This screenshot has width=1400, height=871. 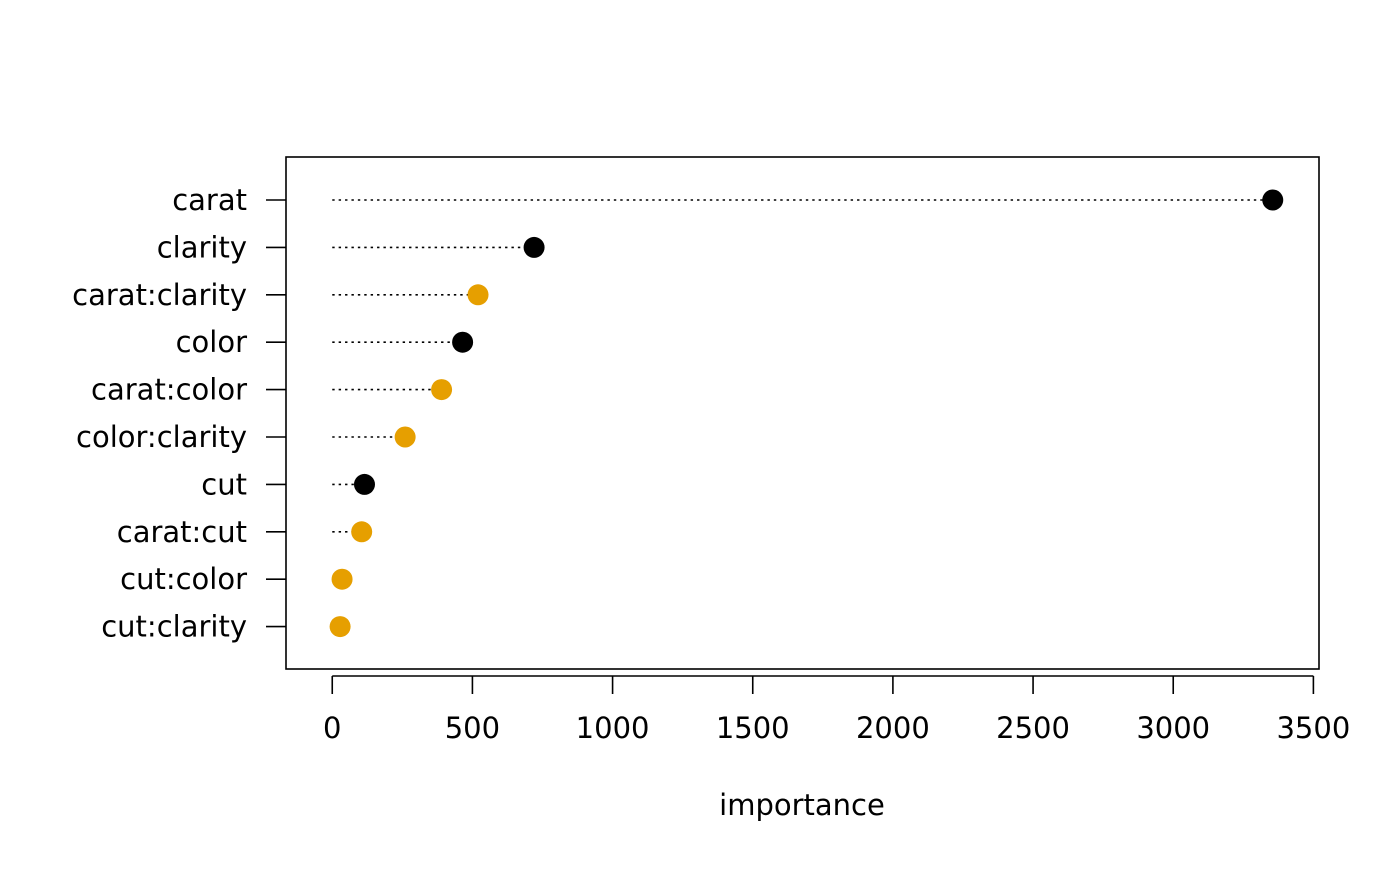 What do you see at coordinates (174, 627) in the screenshot?
I see `category-label: cut:clarity` at bounding box center [174, 627].